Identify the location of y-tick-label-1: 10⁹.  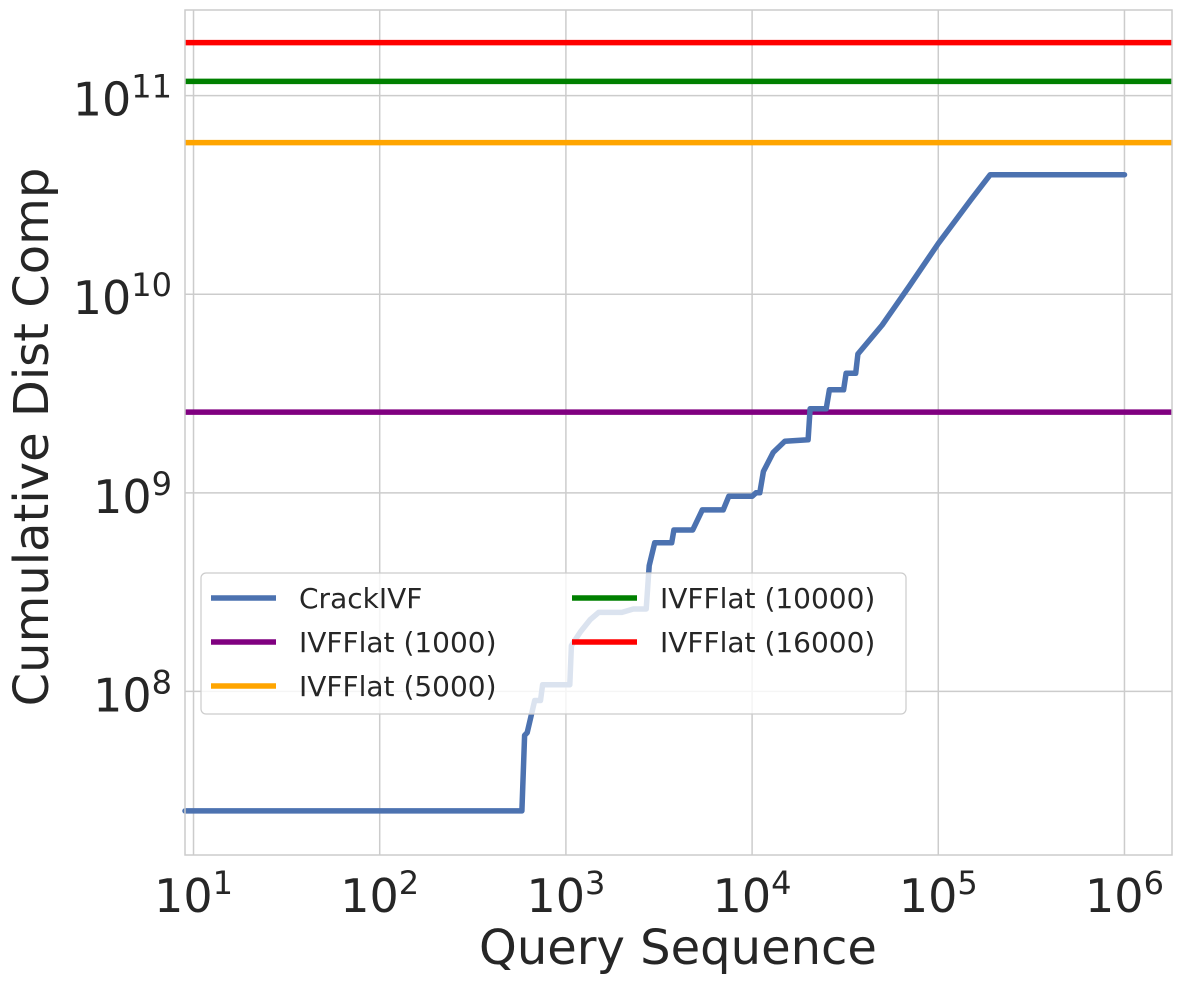
(132, 494).